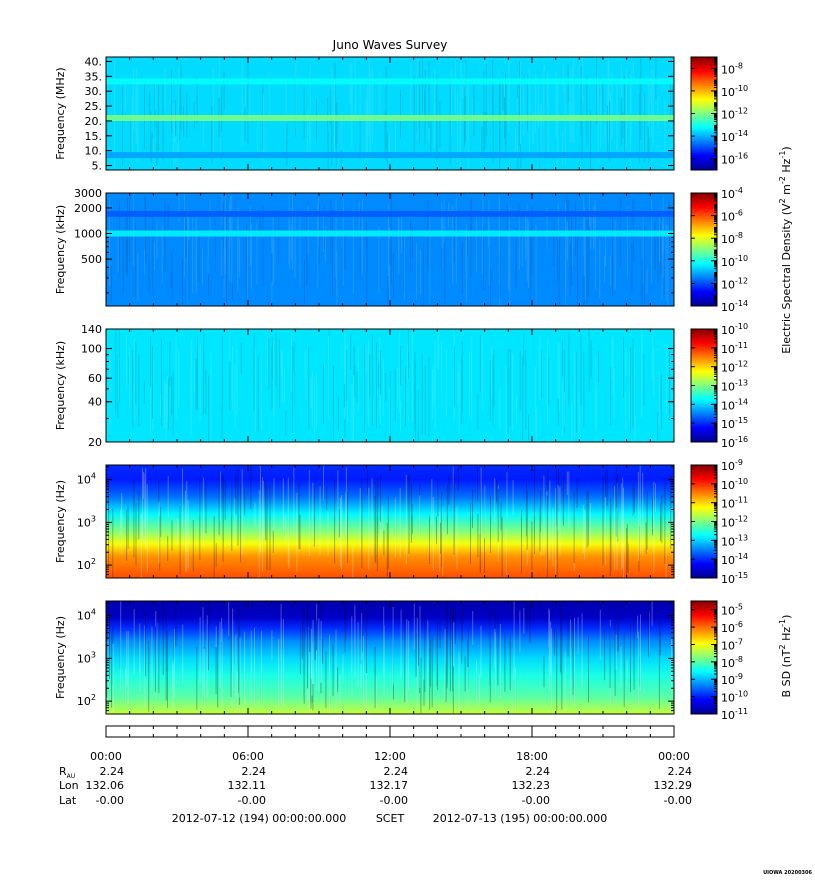 The width and height of the screenshot is (815, 880). I want to click on ephemeris-row-label: Lon, so click(69, 785).